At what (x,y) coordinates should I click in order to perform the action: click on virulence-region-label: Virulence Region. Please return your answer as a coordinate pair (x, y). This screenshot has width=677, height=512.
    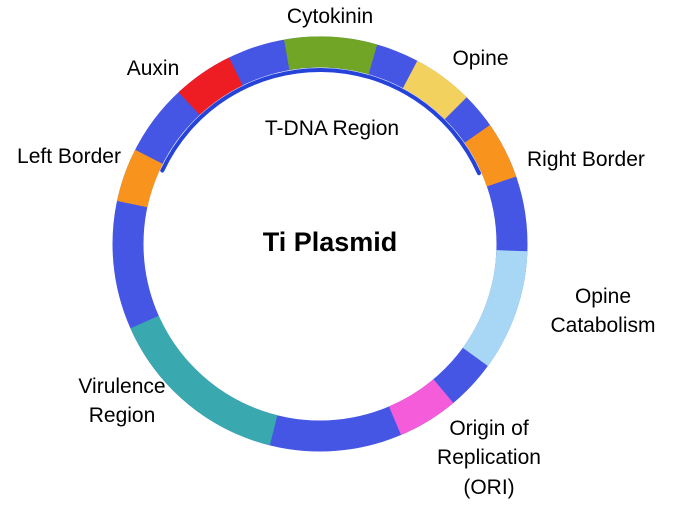
    Looking at the image, I should click on (122, 401).